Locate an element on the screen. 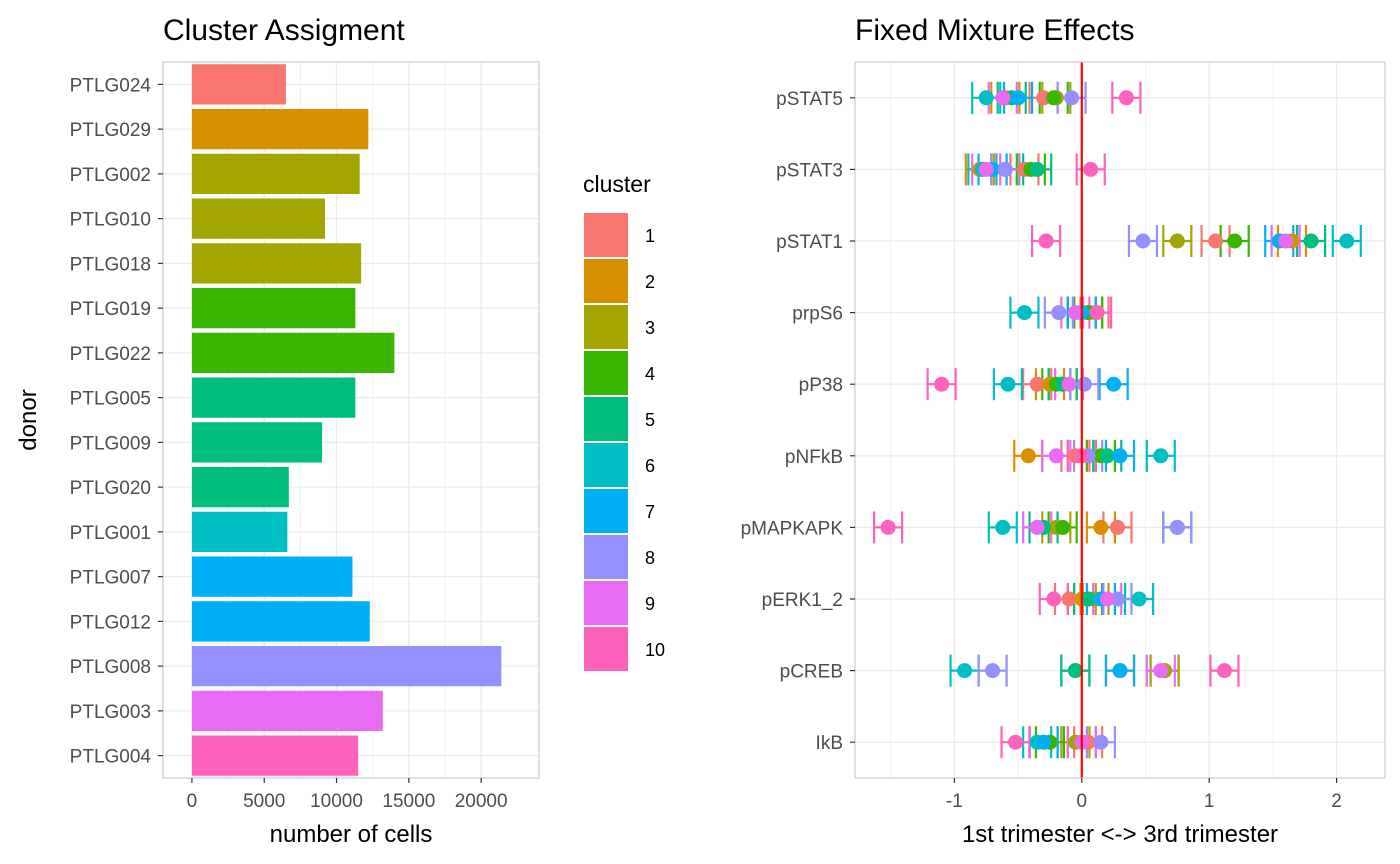  bar-ptlg009 is located at coordinates (257, 442).